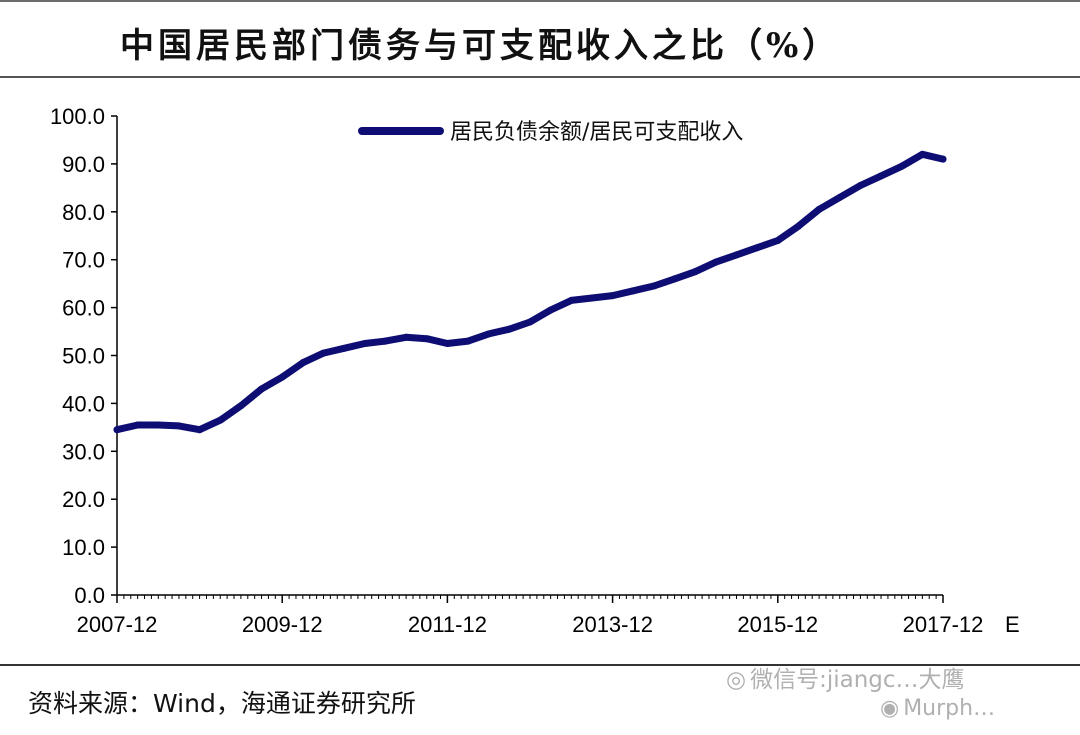  What do you see at coordinates (480, 46) in the screenshot?
I see `page-title: 中国居民部门债务与可支配收入之比（%）` at bounding box center [480, 46].